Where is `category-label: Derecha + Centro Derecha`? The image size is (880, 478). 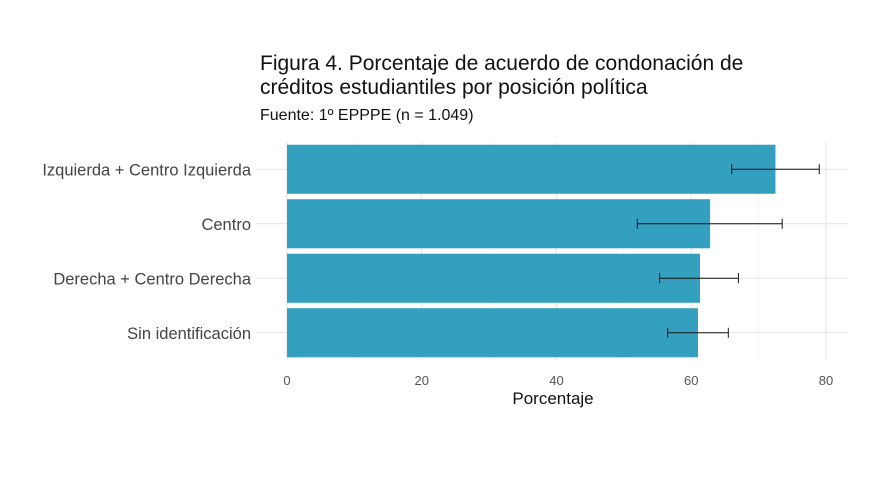 category-label: Derecha + Centro Derecha is located at coordinates (152, 279).